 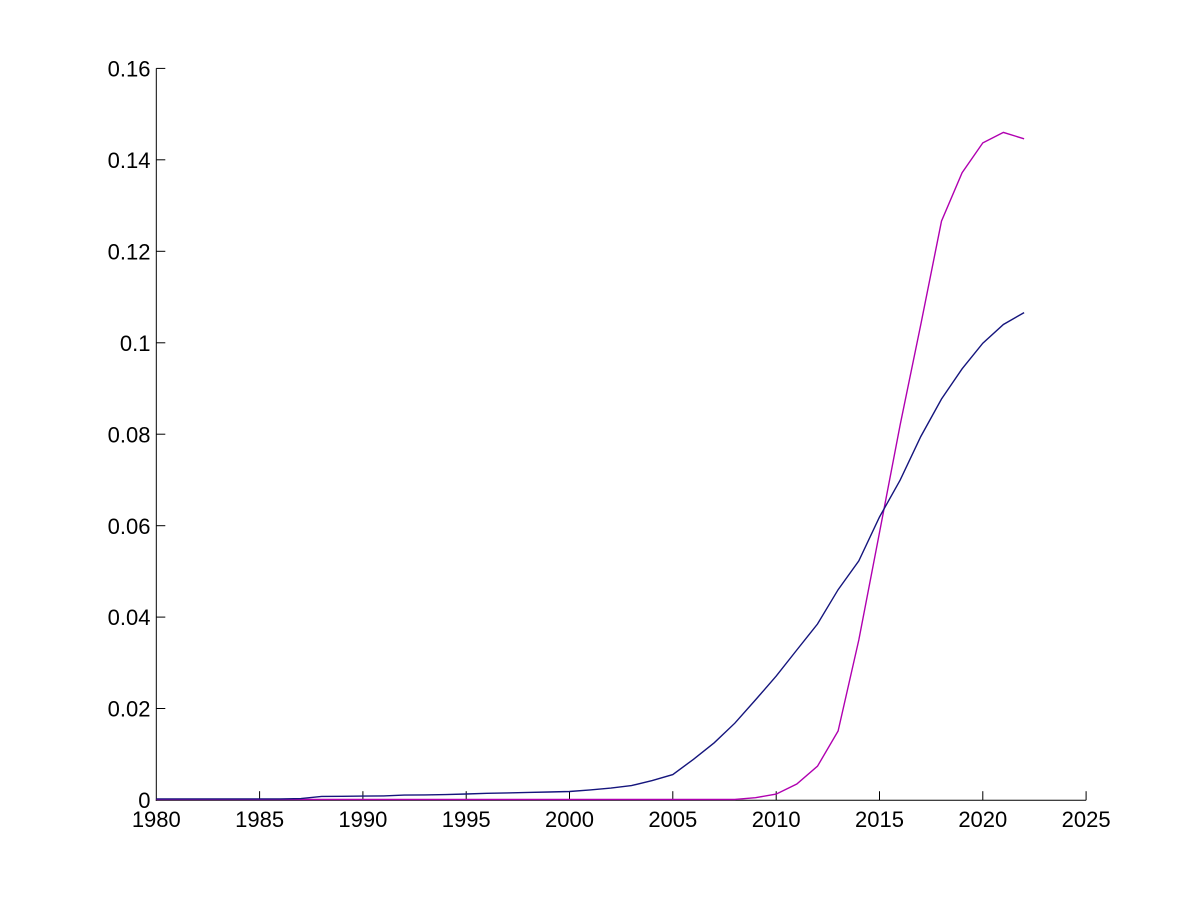 What do you see at coordinates (362, 819) in the screenshot?
I see `svg-text: 1990` at bounding box center [362, 819].